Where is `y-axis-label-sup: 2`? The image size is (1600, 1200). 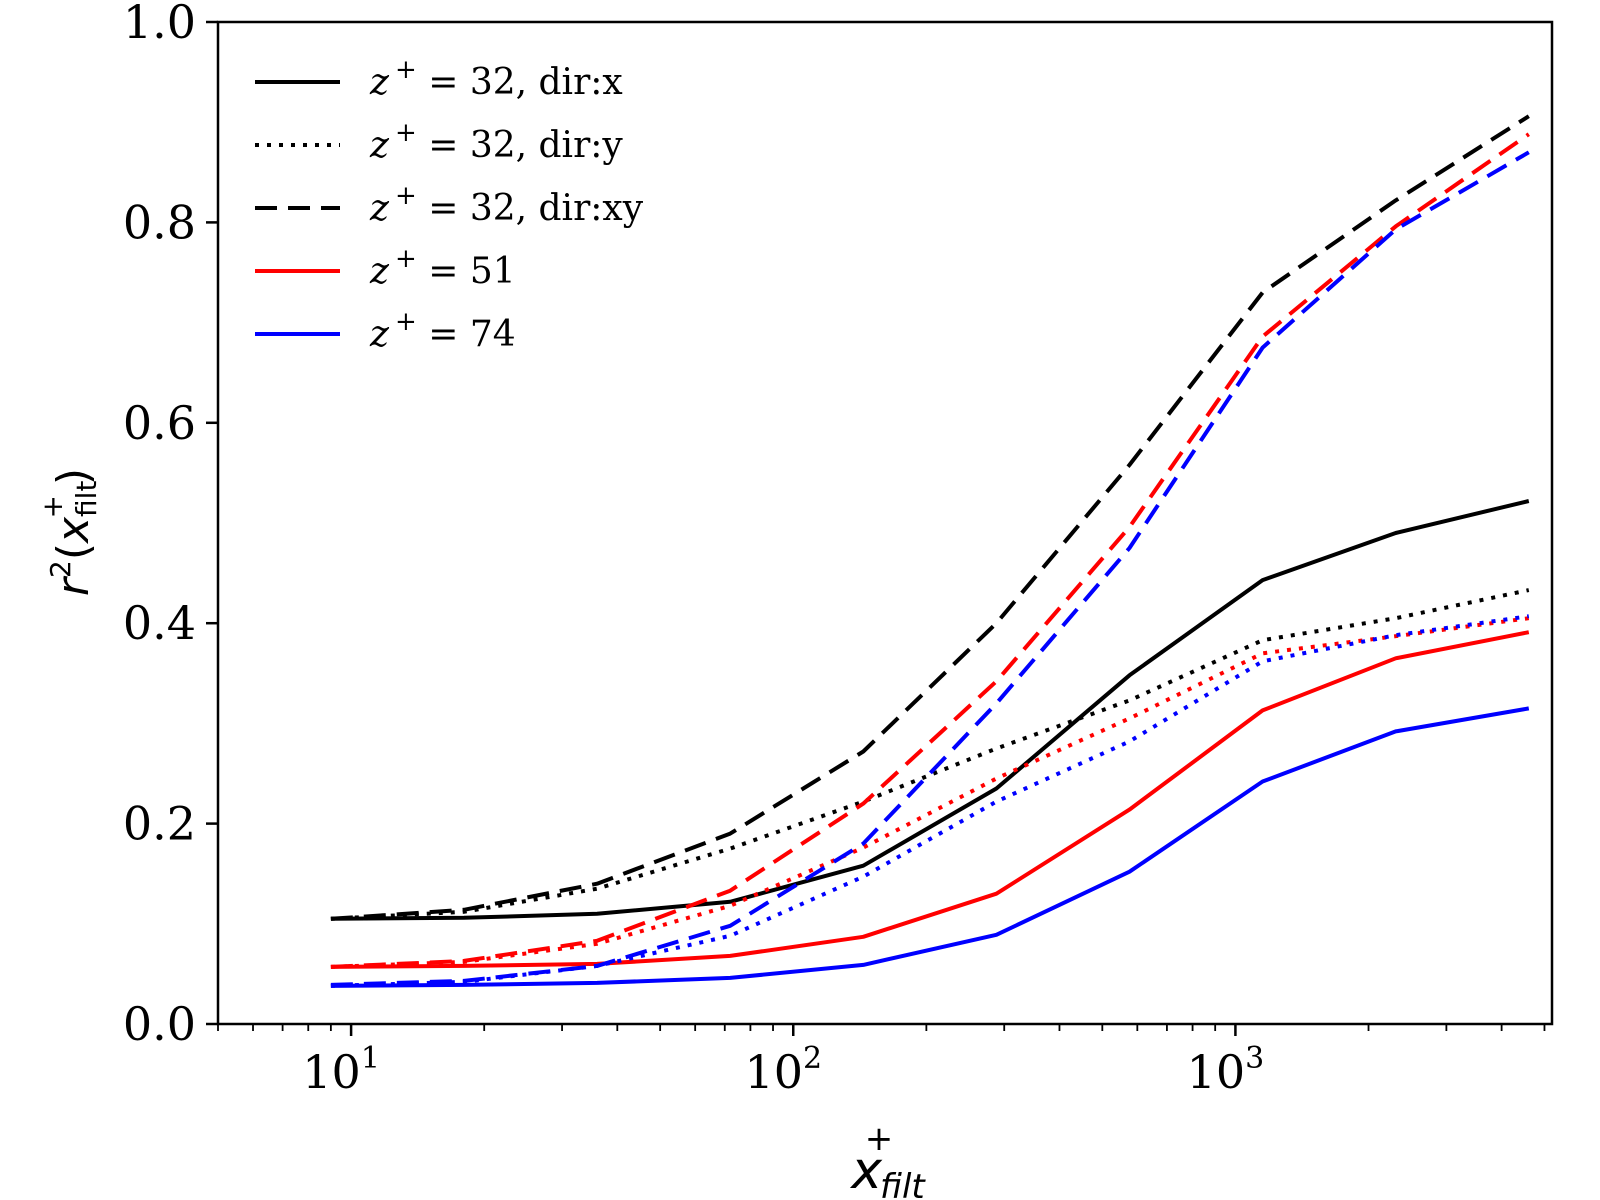 y-axis-label-sup: 2 is located at coordinates (60, 569).